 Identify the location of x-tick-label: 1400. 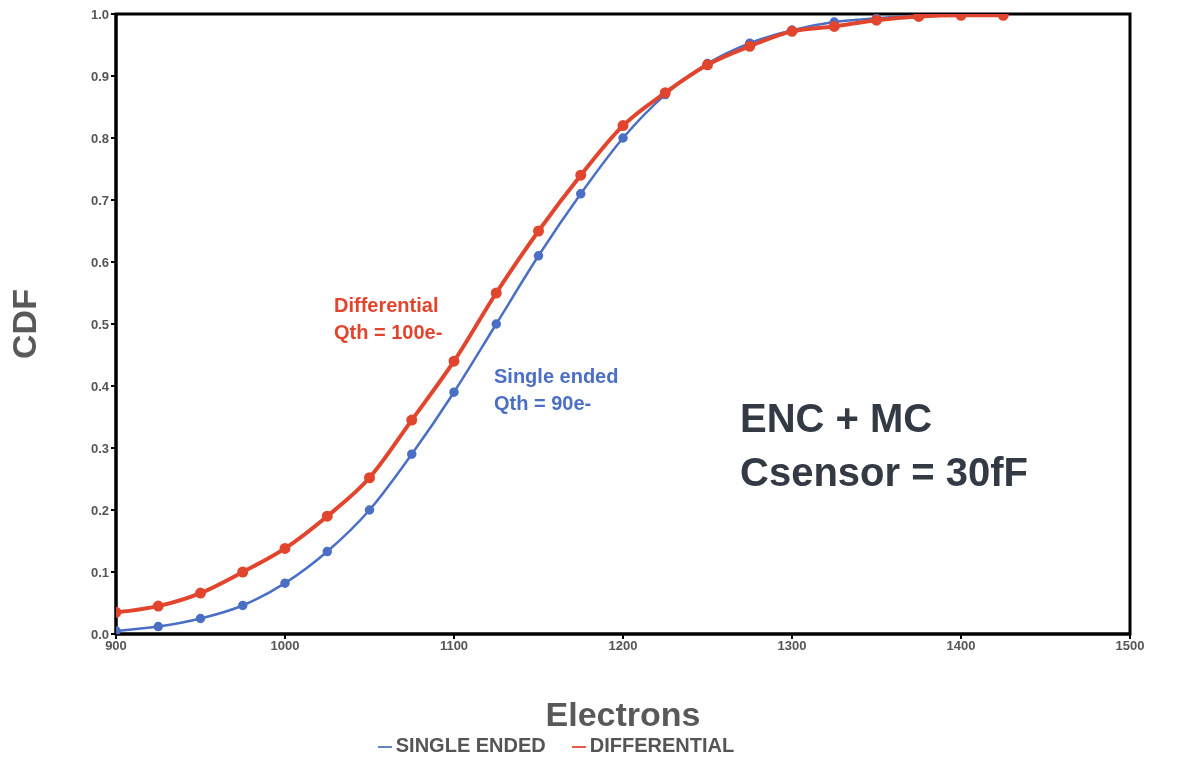
(961, 646).